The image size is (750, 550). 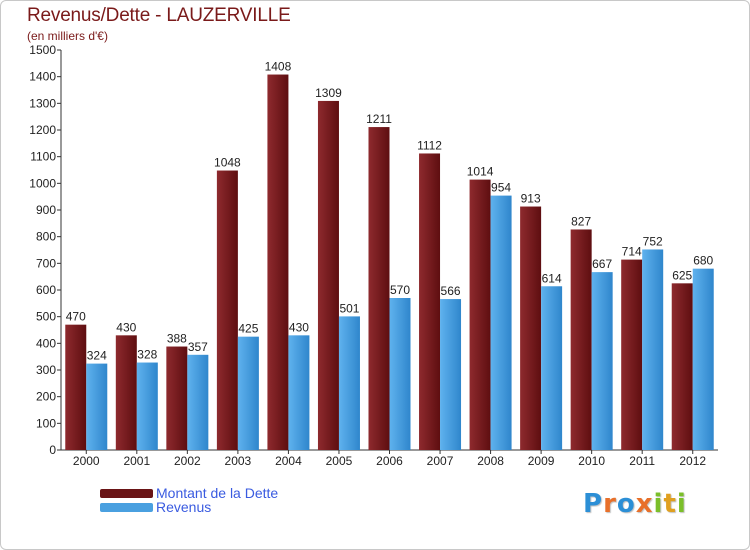 I want to click on data-label-debt: 388, so click(x=177, y=339).